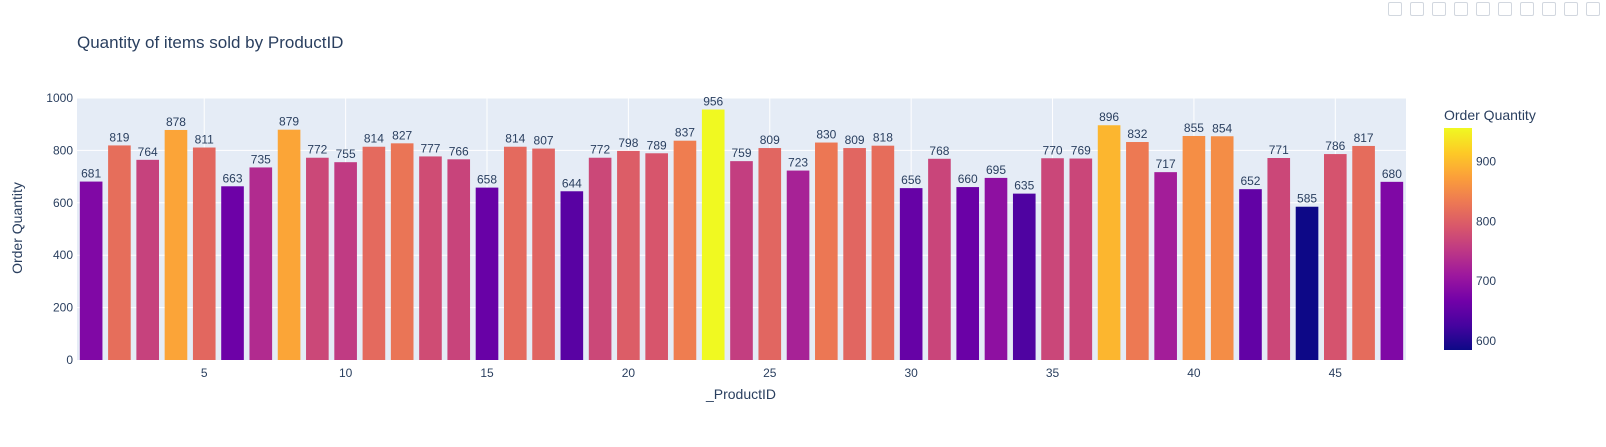  I want to click on bar-value-label: 817, so click(1364, 138).